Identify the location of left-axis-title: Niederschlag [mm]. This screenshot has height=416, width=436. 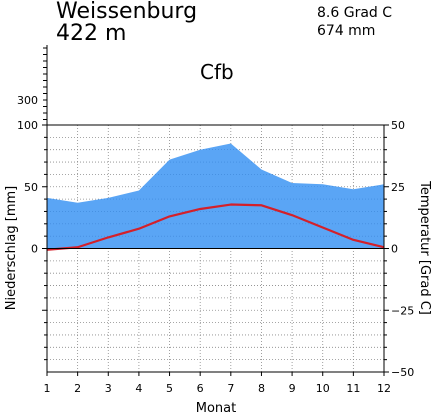
(11, 248).